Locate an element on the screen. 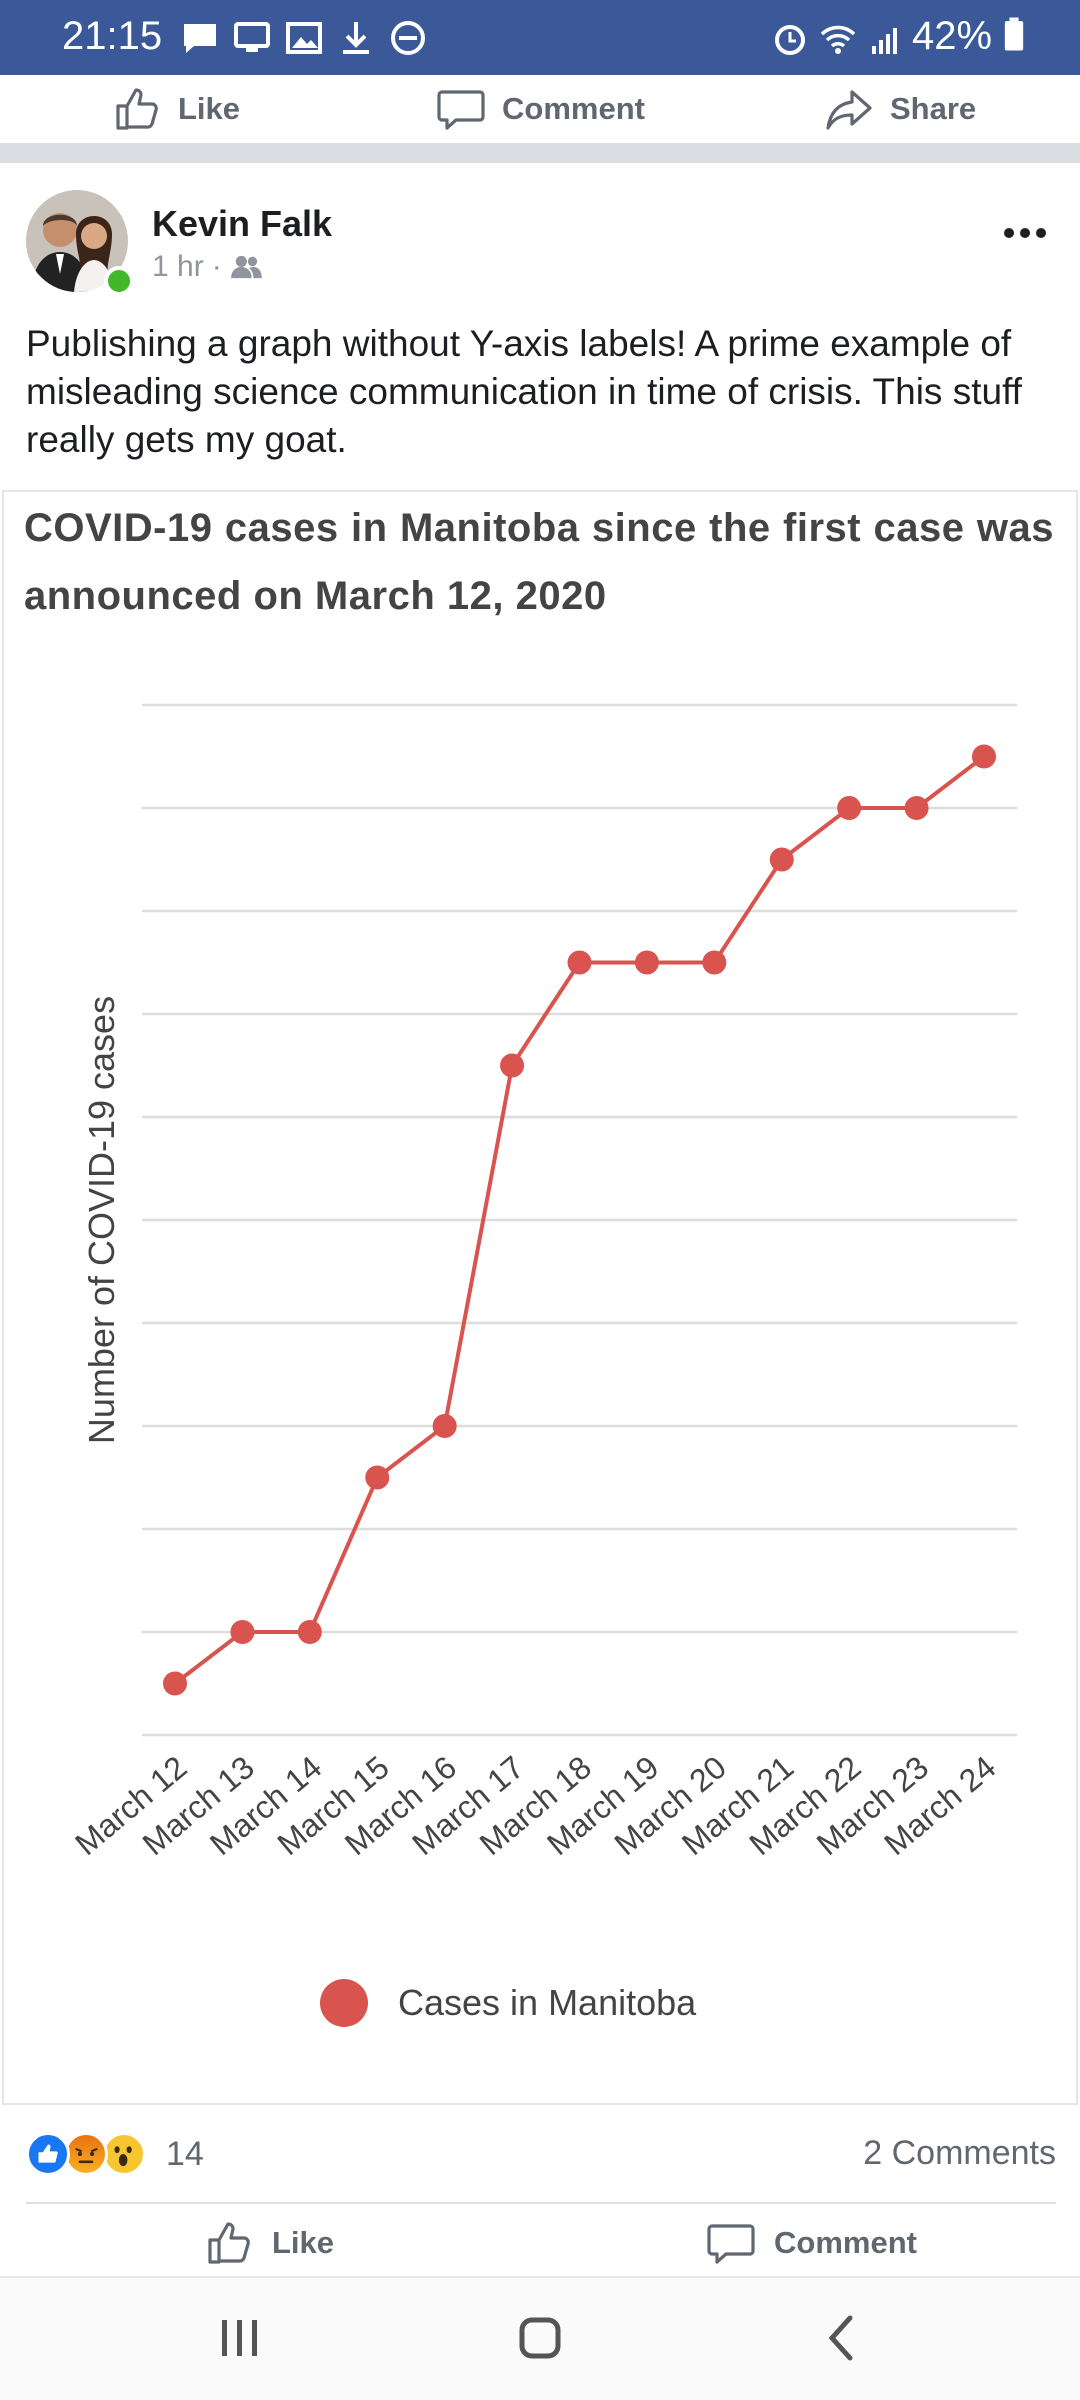  actions-divider is located at coordinates (541, 2203).